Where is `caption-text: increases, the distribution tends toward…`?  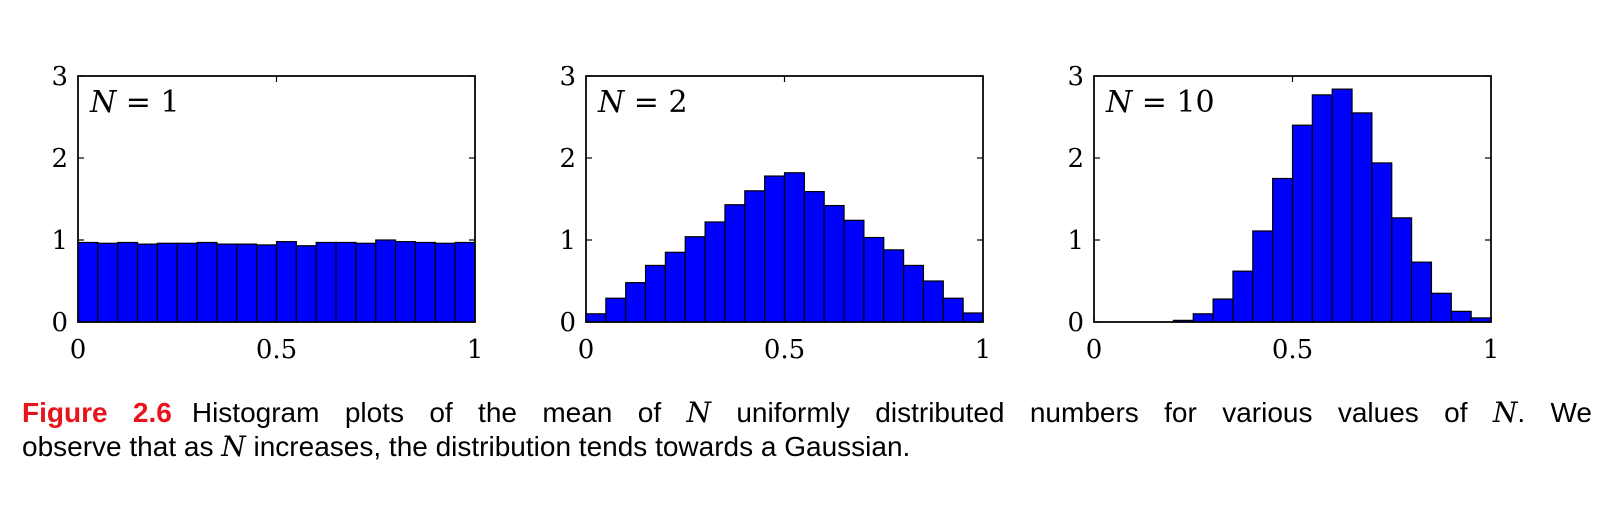
caption-text: increases, the distribution tends toward… is located at coordinates (582, 446).